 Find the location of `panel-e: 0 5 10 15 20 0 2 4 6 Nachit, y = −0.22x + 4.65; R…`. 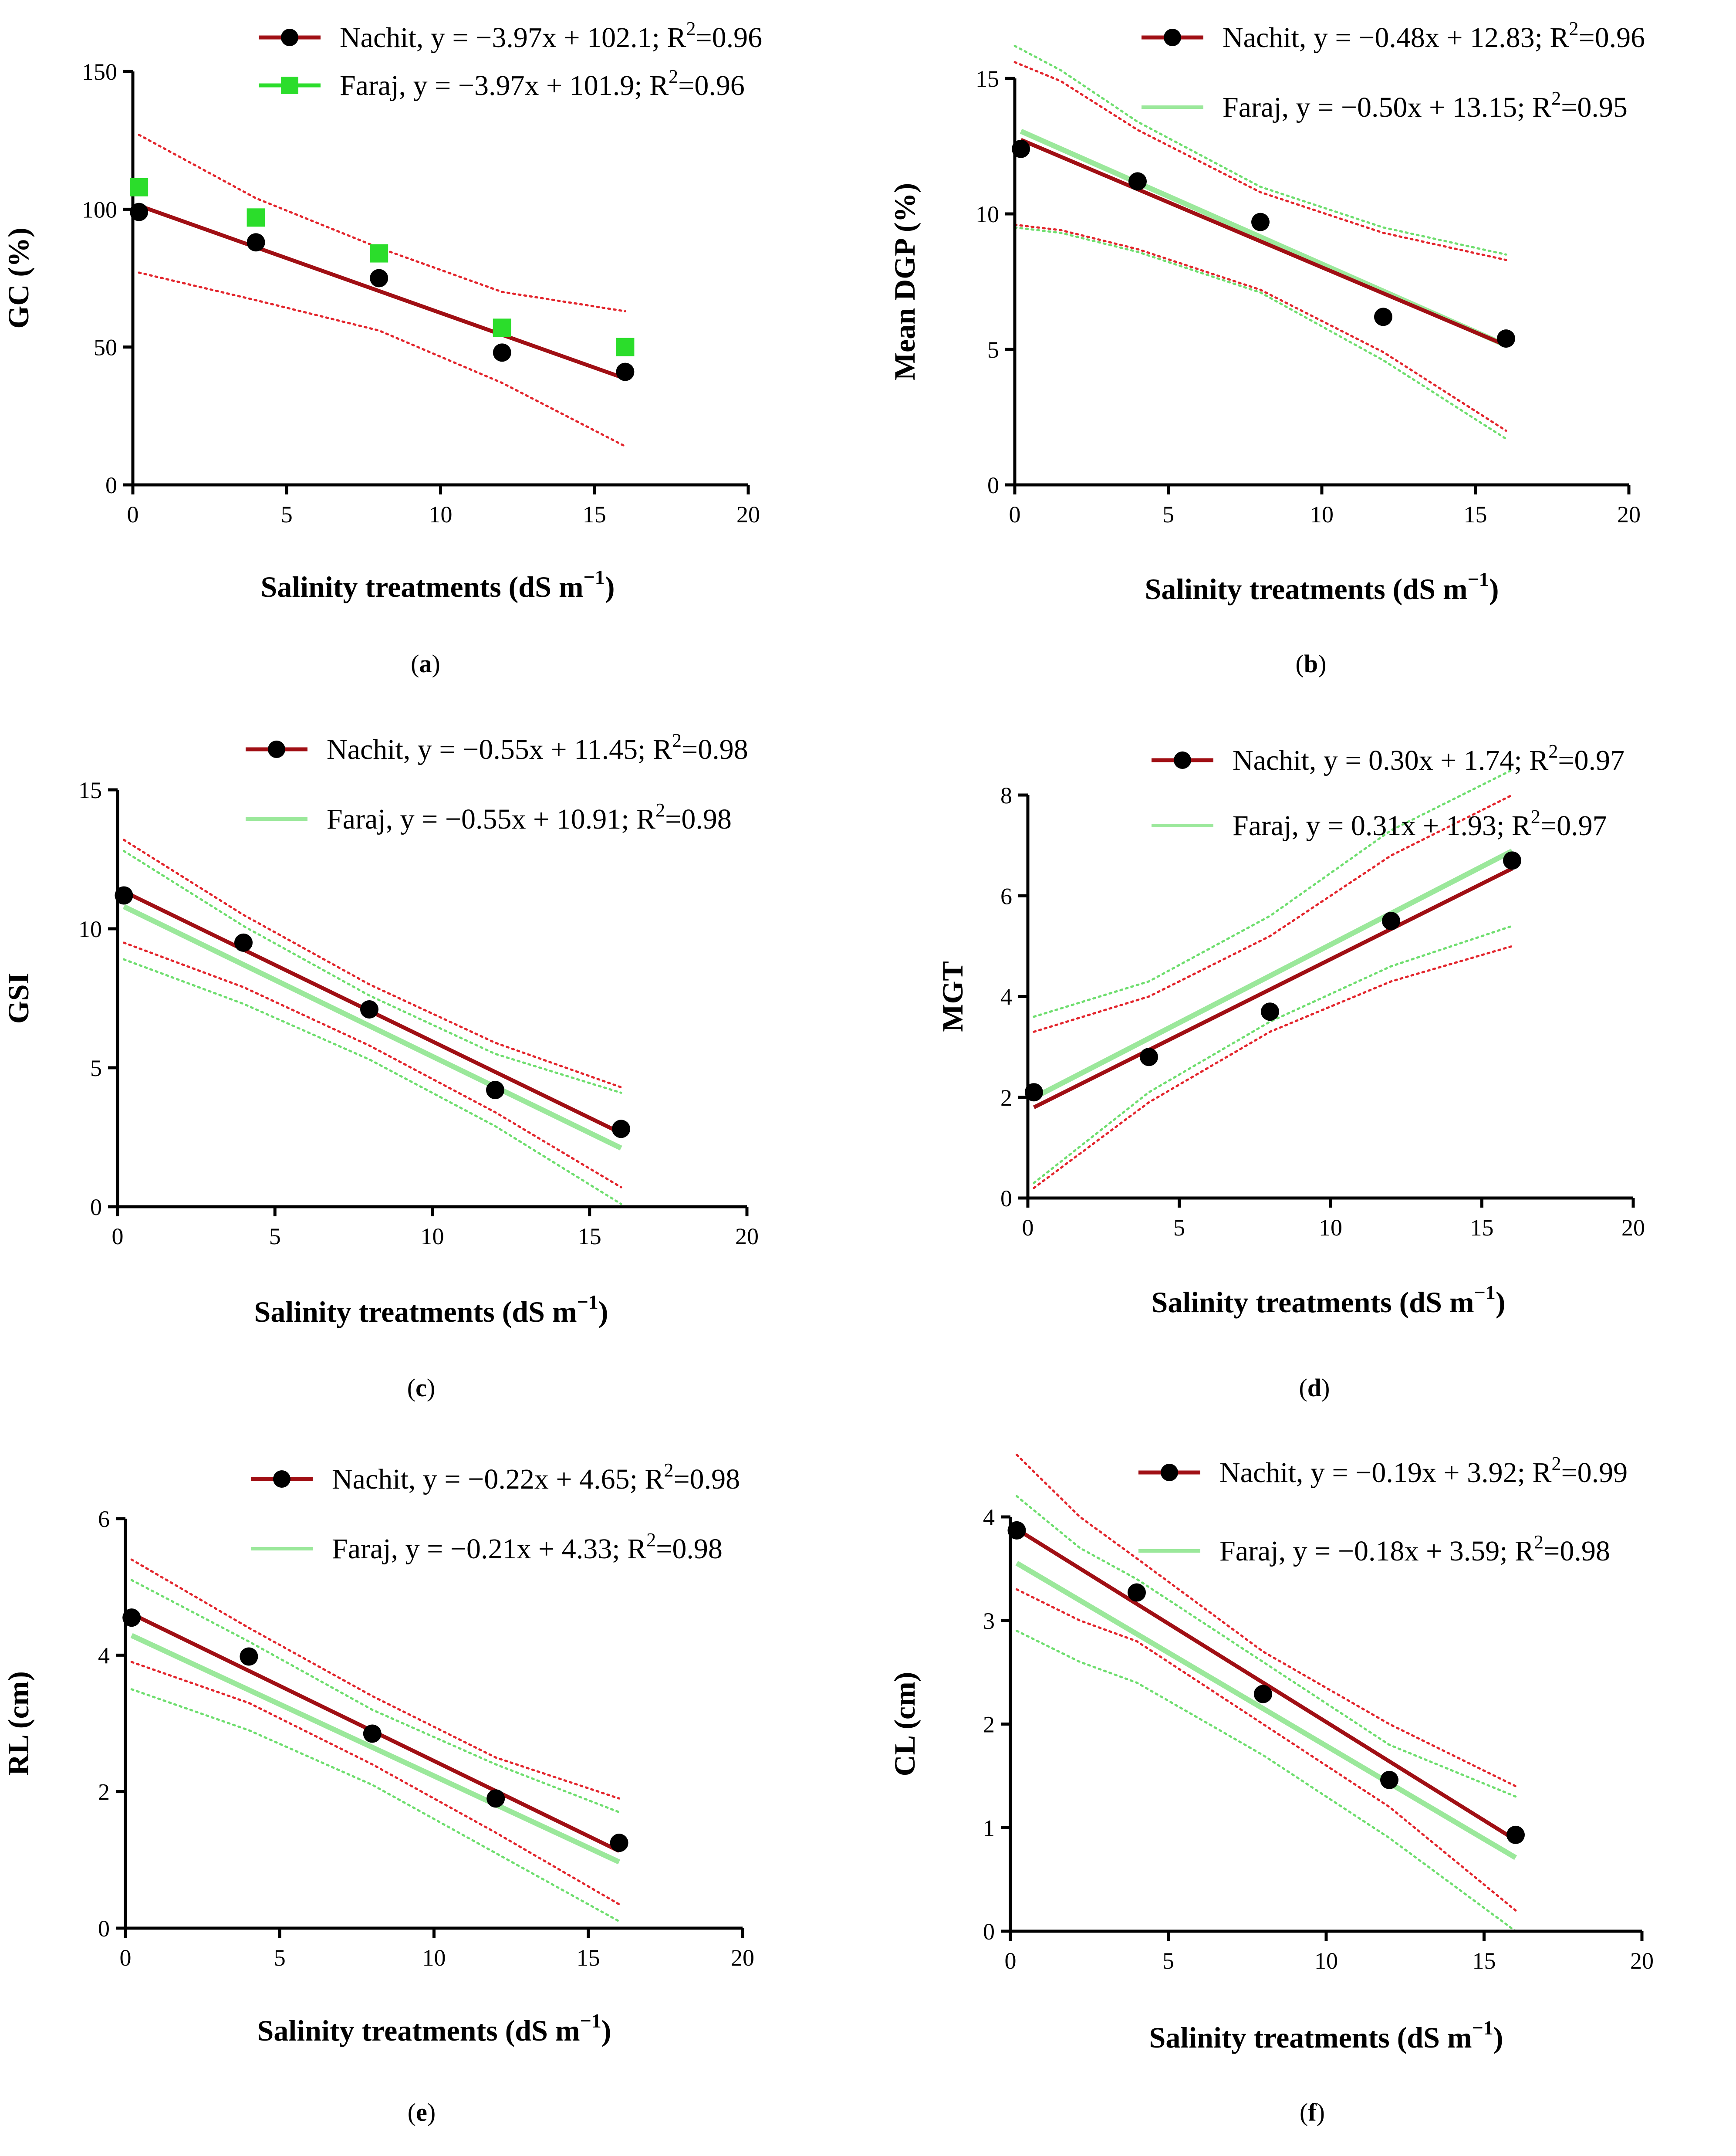

panel-e: 0 5 10 15 20 0 2 4 6 Nachit, y = −0.22x + 4.65; R… is located at coordinates (378, 1792).